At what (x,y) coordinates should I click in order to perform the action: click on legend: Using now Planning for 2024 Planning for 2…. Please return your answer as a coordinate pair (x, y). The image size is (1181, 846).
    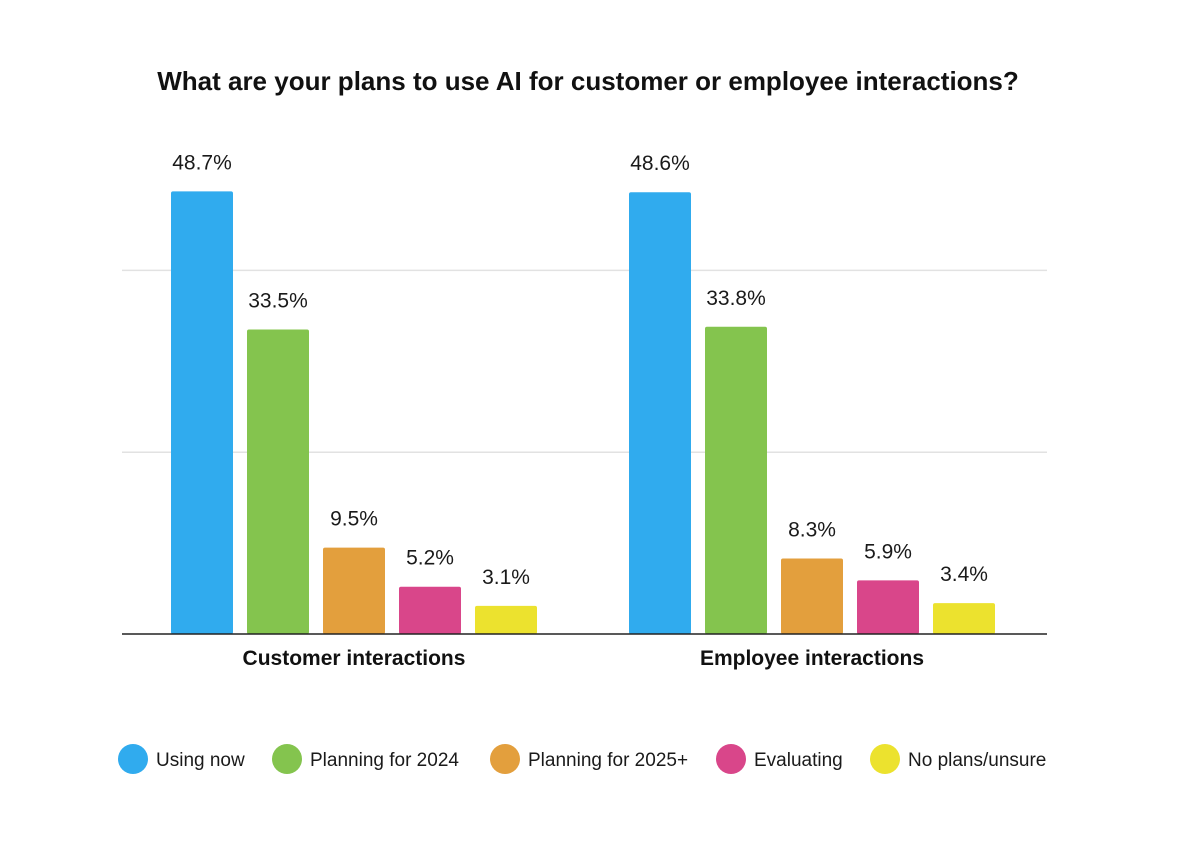
    Looking at the image, I should click on (582, 759).